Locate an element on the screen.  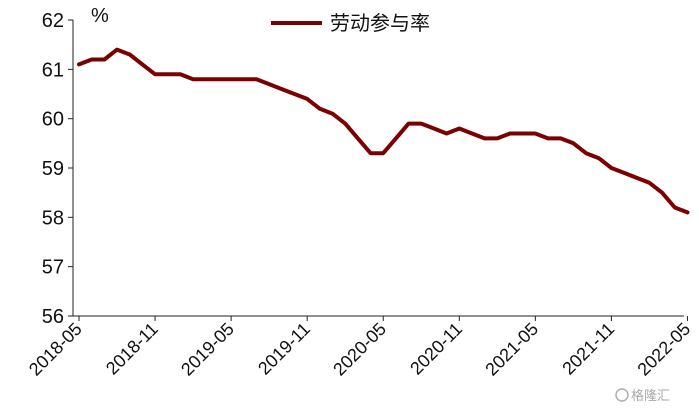
legend-label: 劳动参与率 is located at coordinates (380, 23).